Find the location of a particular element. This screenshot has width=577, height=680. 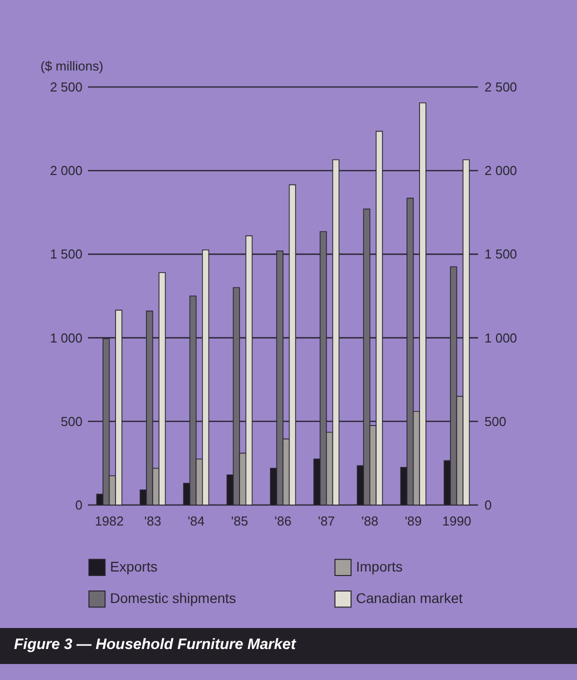

y-tick-label: 1 000 is located at coordinates (66, 338).